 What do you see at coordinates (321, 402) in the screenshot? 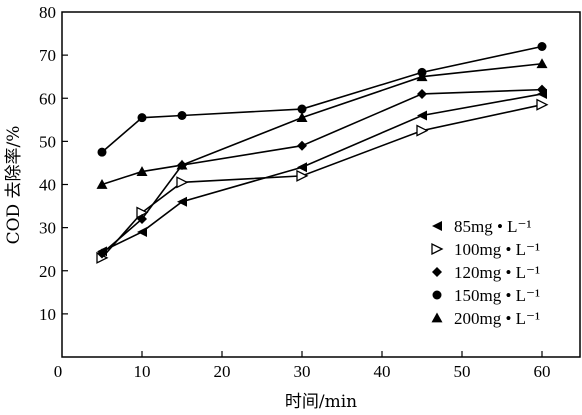
I see `x-axis-title: 时间/min` at bounding box center [321, 402].